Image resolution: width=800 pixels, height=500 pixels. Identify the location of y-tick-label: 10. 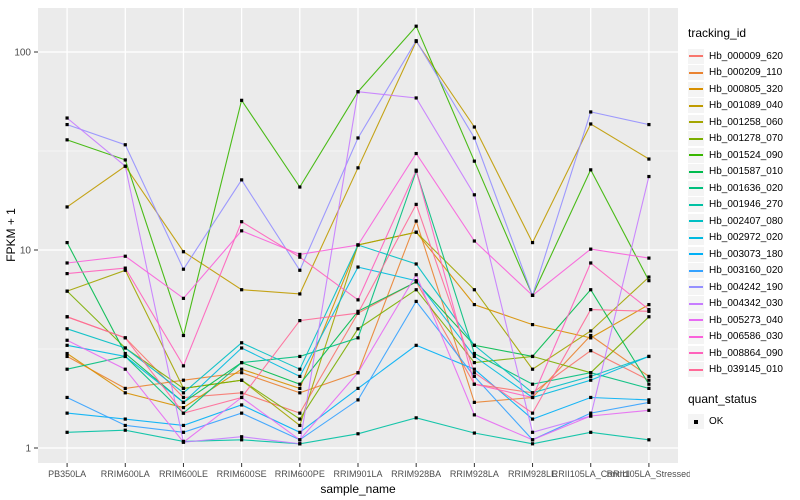
(26, 251).